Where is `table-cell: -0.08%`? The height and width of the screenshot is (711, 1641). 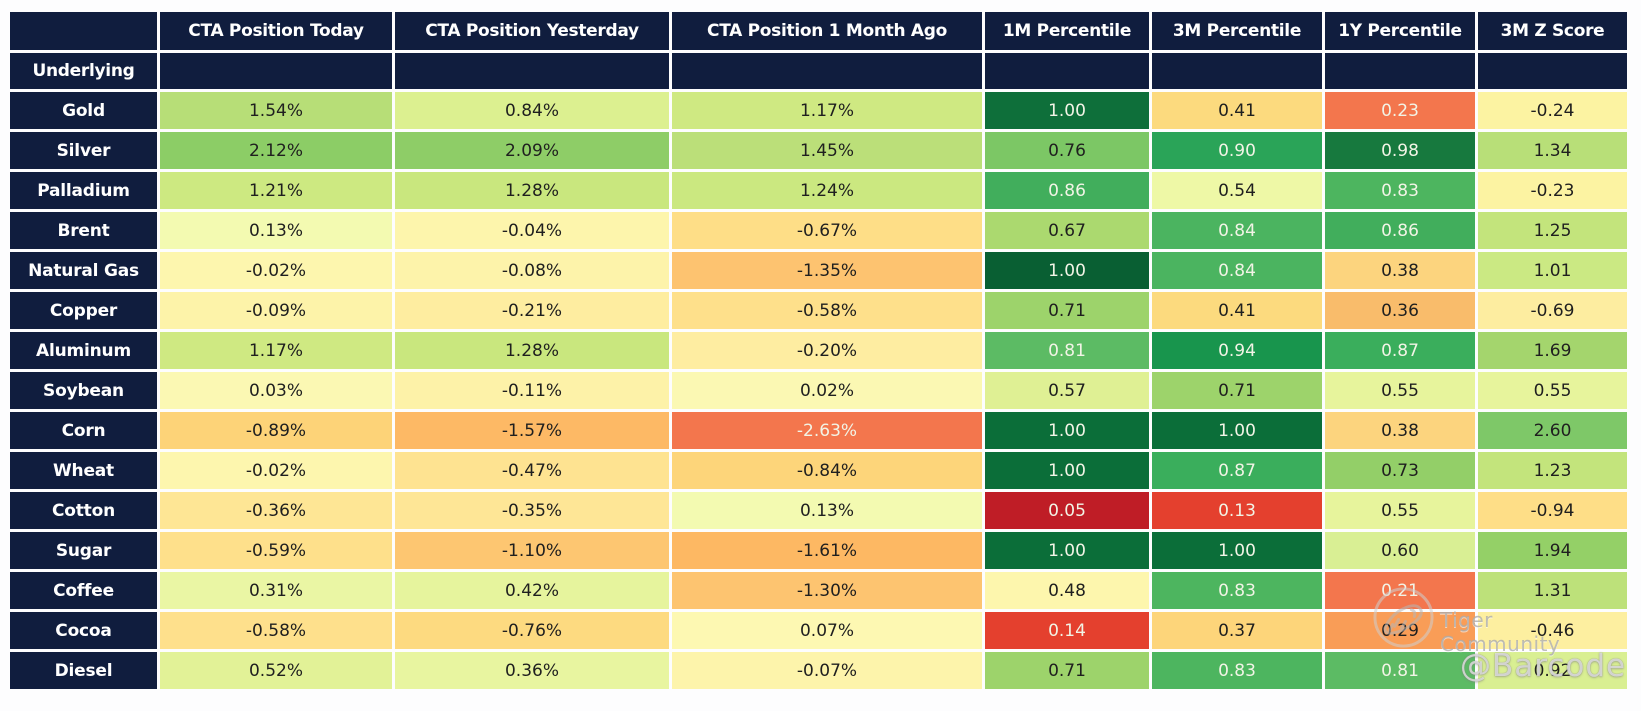
table-cell: -0.08% is located at coordinates (532, 270).